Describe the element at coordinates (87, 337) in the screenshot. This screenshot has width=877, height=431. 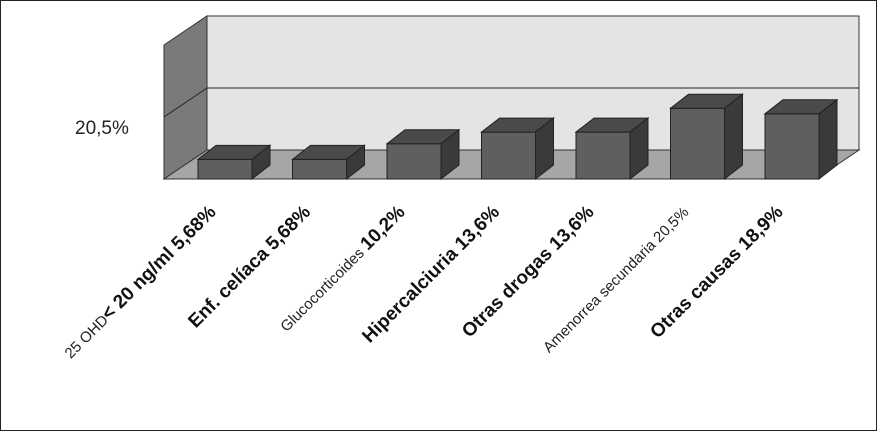
I see `category-label-prefix: 25 OHD` at that location.